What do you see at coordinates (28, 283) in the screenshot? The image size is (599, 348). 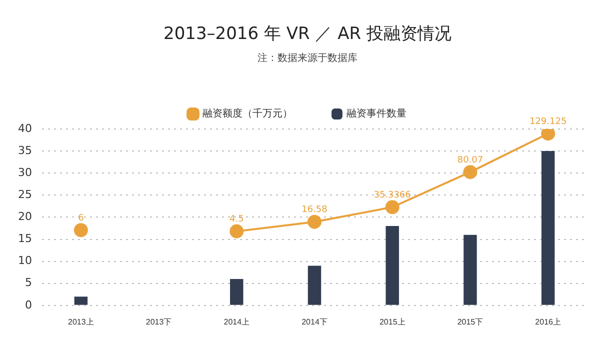 I see `y-tick-label: 5` at bounding box center [28, 283].